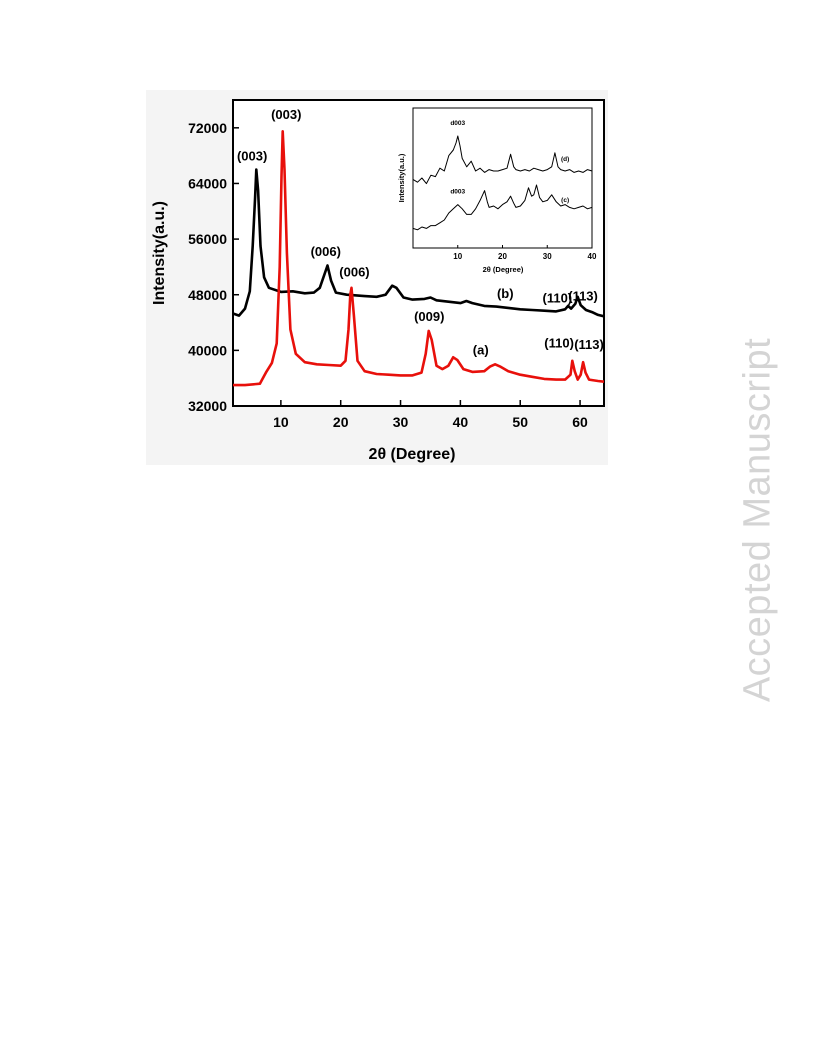 This screenshot has width=816, height=1056. What do you see at coordinates (429, 316) in the screenshot?
I see `peak-annotation: (009)` at bounding box center [429, 316].